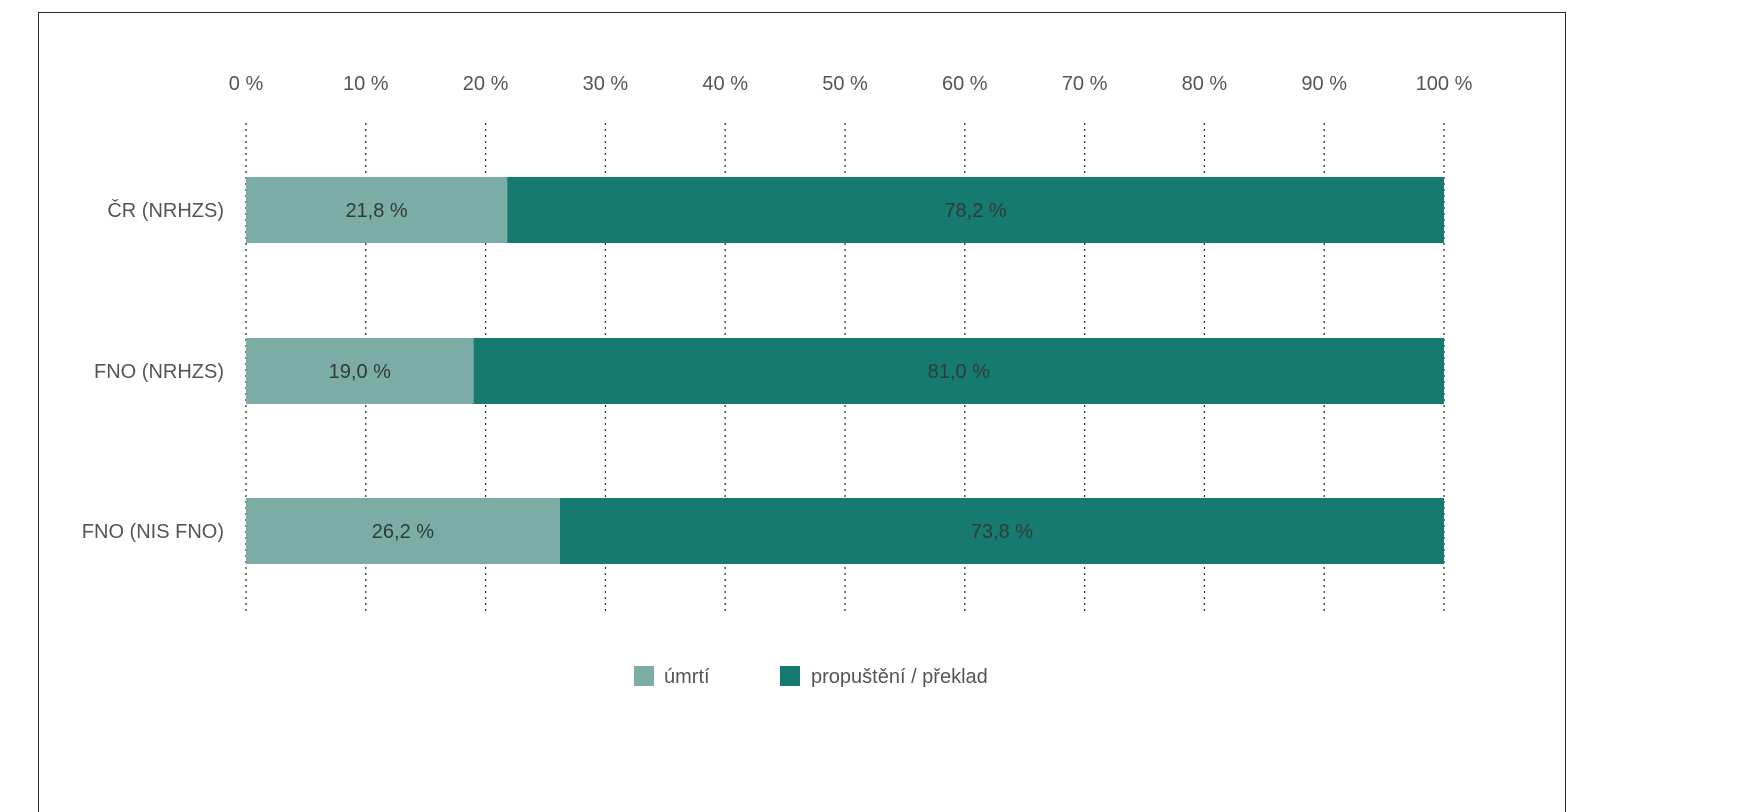  Describe the element at coordinates (366, 84) in the screenshot. I see `x-tick-label-10: 10 %` at that location.